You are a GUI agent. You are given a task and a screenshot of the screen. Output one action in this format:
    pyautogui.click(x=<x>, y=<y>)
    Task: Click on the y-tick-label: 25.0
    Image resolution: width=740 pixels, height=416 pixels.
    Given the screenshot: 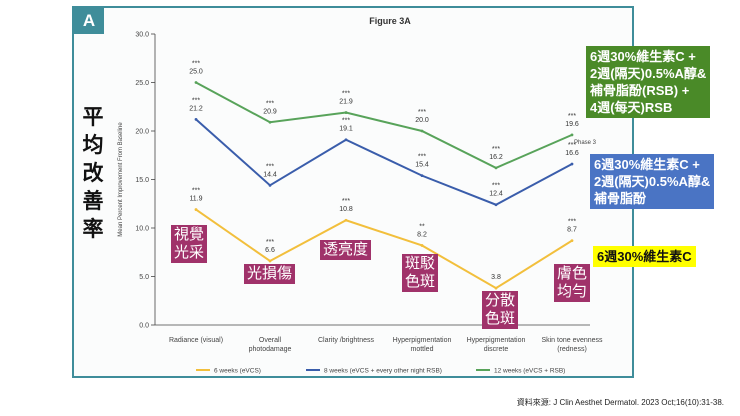 What is the action you would take?
    pyautogui.click(x=142, y=83)
    